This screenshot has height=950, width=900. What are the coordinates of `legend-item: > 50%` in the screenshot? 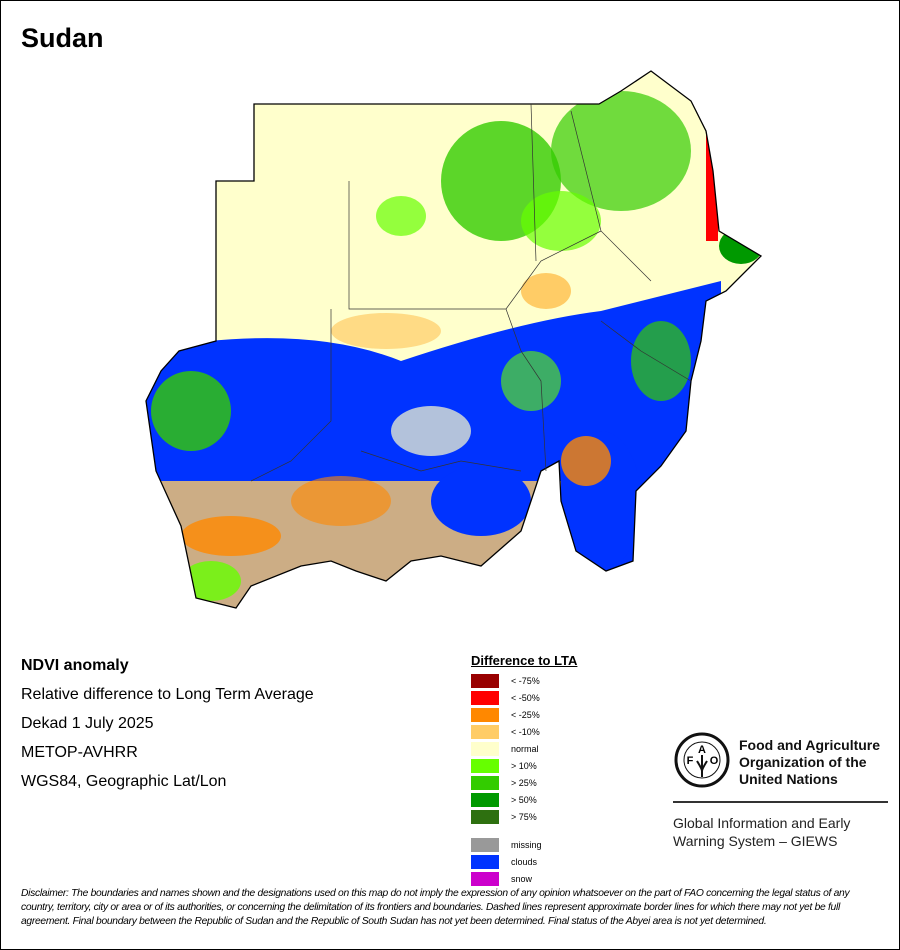 It's located at (524, 799).